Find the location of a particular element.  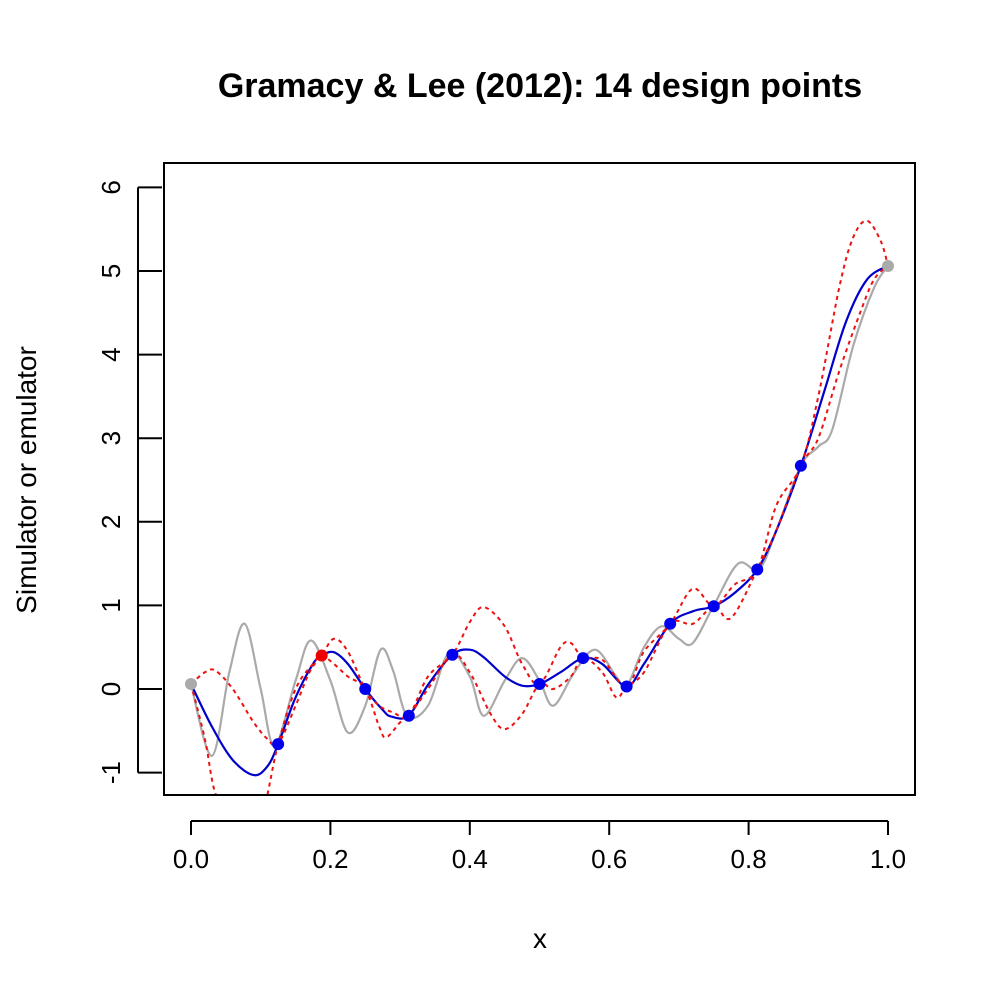

y-axis: -1 0 1 2 3 4 5 6 is located at coordinates (129, 482).